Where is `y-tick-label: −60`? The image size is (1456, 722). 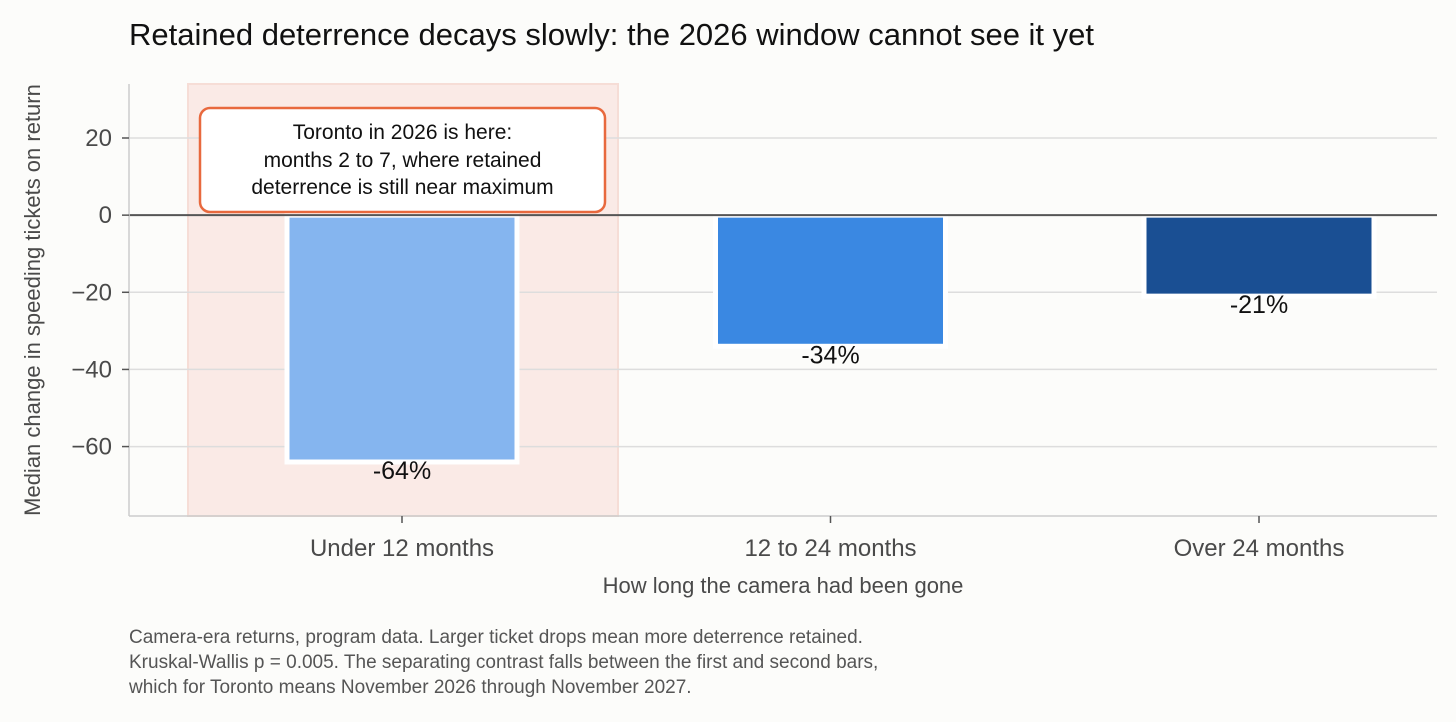 y-tick-label: −60 is located at coordinates (91, 447).